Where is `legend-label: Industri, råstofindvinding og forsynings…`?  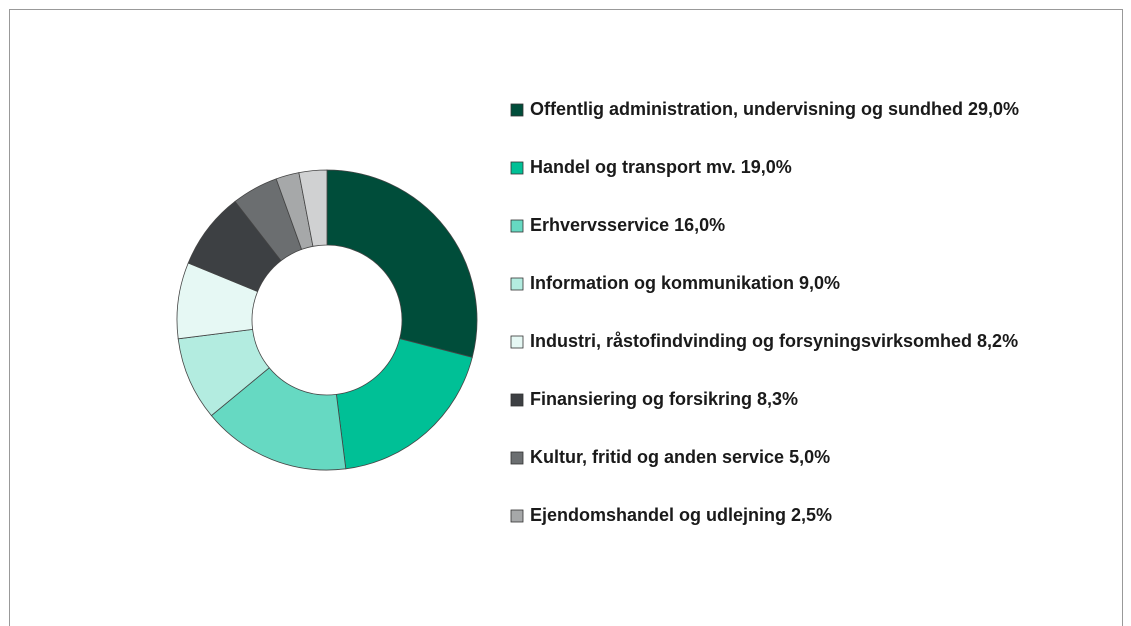 legend-label: Industri, råstofindvinding og forsynings… is located at coordinates (774, 341).